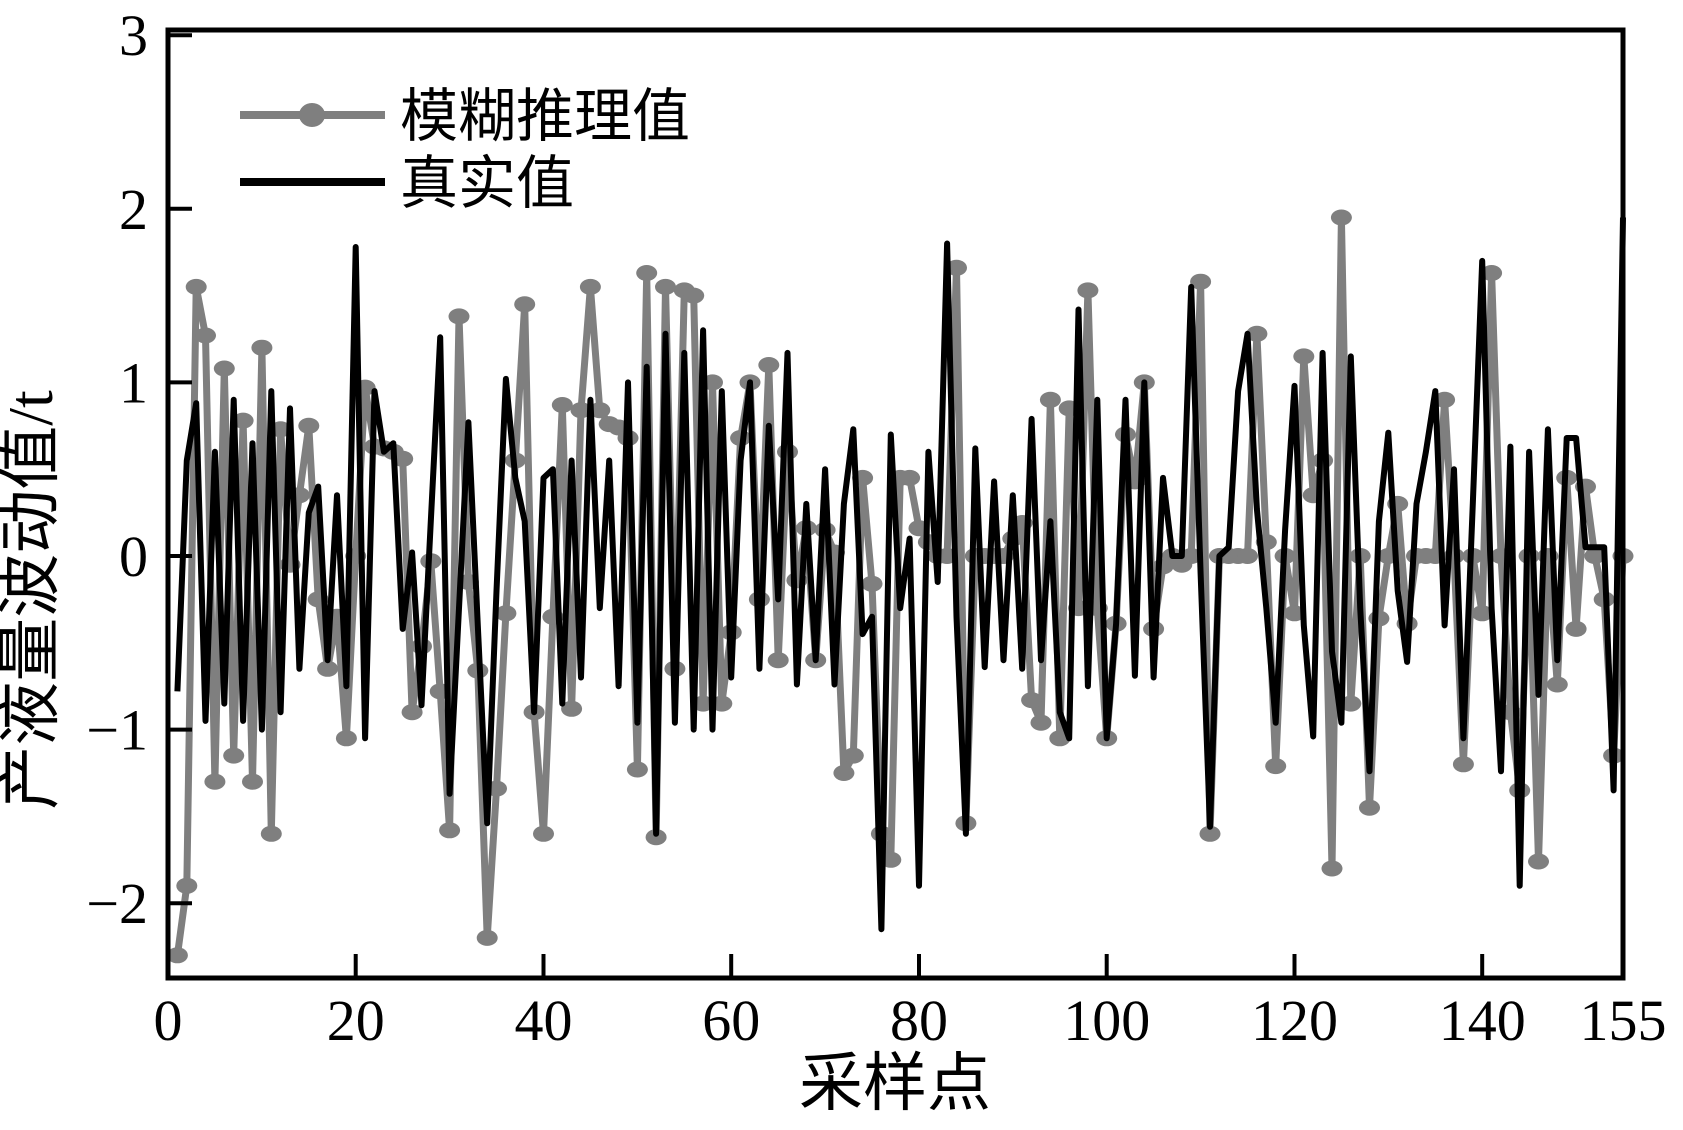 The image size is (1683, 1130). Describe the element at coordinates (133, 209) in the screenshot. I see `y-tick-label: 2` at that location.